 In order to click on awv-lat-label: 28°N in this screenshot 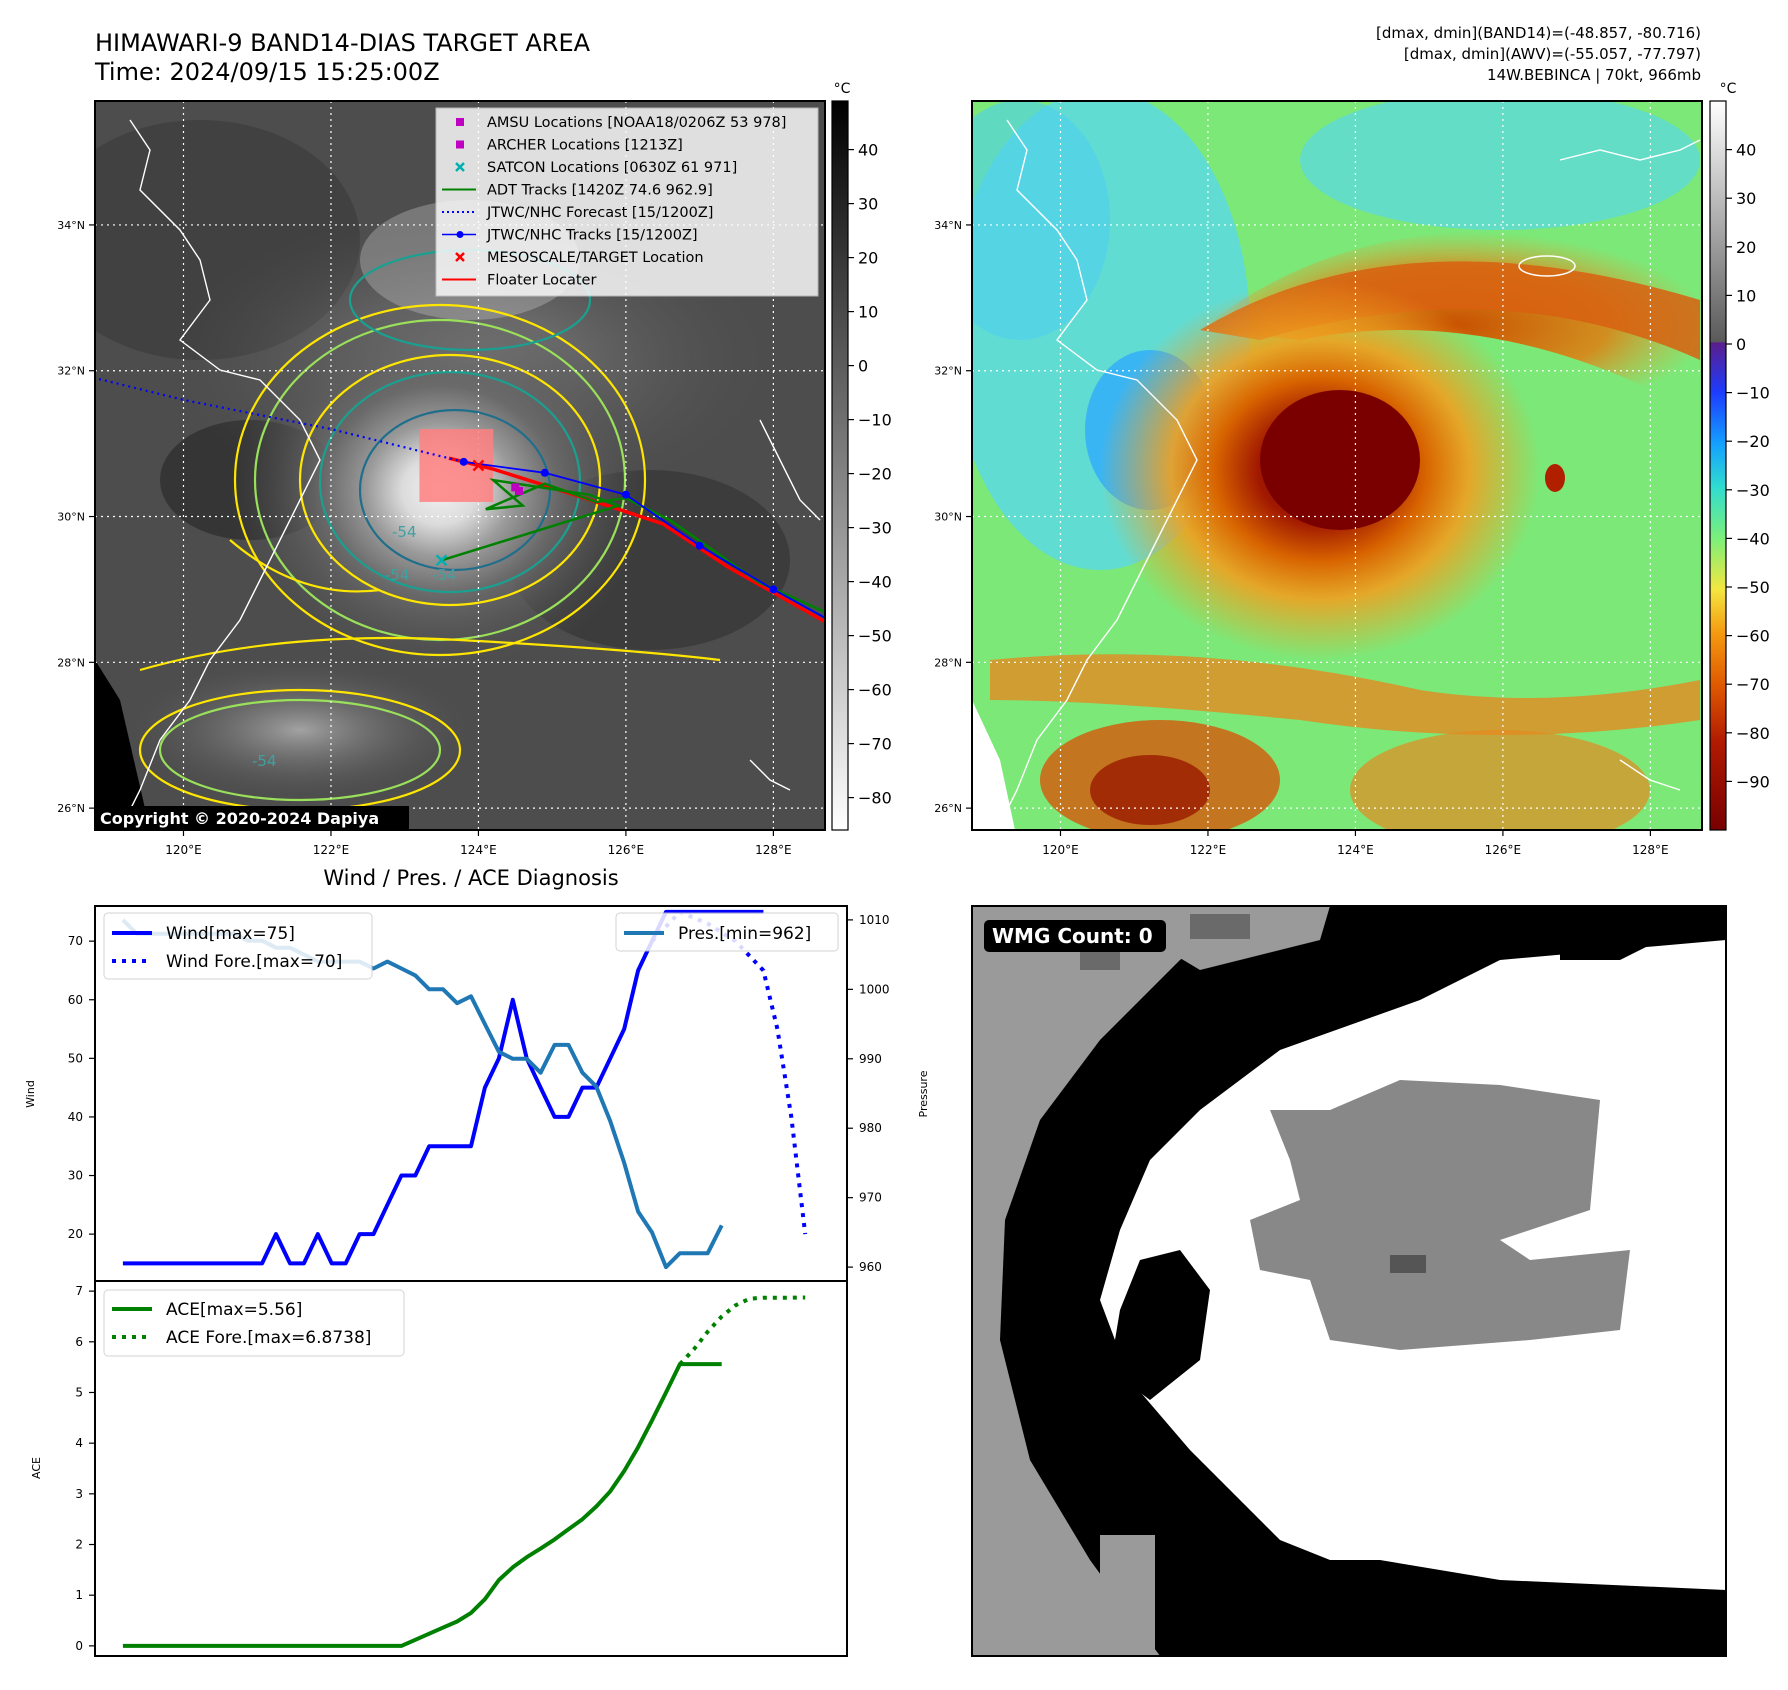, I will do `click(948, 662)`.